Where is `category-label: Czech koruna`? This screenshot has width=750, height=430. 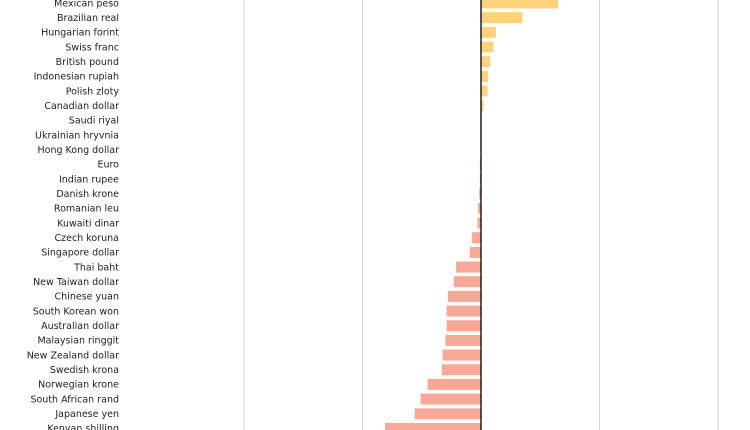 category-label: Czech koruna is located at coordinates (87, 238).